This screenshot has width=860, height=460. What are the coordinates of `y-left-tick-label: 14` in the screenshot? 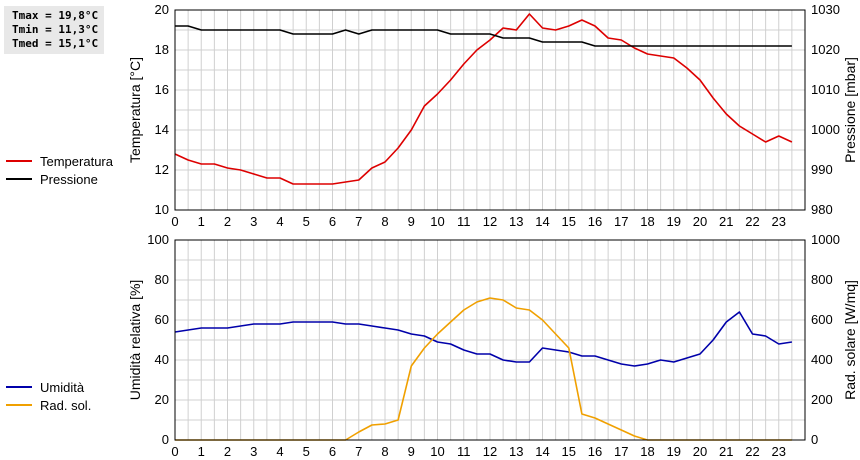 It's located at (162, 129).